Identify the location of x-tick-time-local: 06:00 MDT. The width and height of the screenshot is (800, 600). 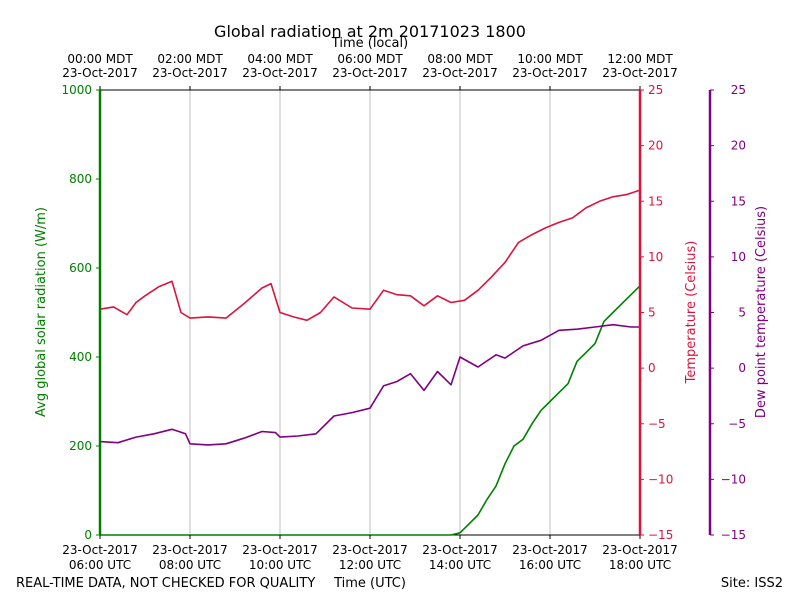
(370, 59).